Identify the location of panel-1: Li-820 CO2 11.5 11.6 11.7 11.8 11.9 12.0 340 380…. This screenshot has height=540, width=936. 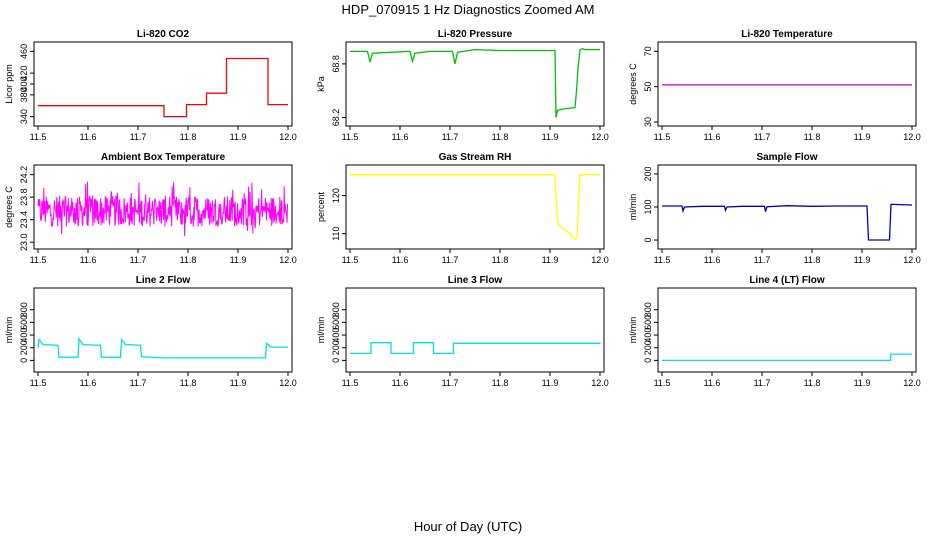
(150, 85).